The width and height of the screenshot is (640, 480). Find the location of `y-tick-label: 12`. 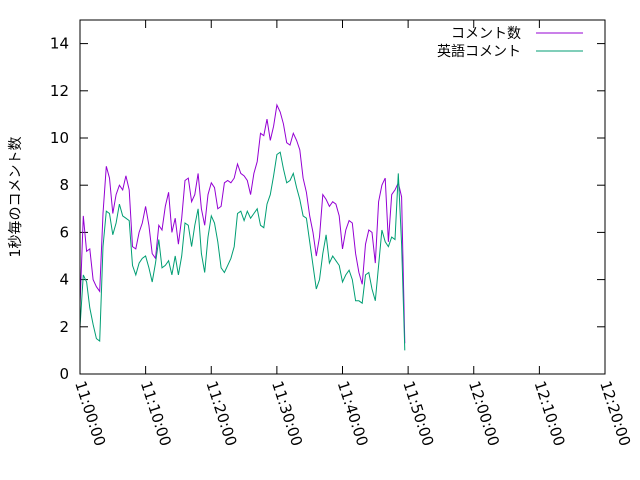

y-tick-label: 12 is located at coordinates (59, 91).